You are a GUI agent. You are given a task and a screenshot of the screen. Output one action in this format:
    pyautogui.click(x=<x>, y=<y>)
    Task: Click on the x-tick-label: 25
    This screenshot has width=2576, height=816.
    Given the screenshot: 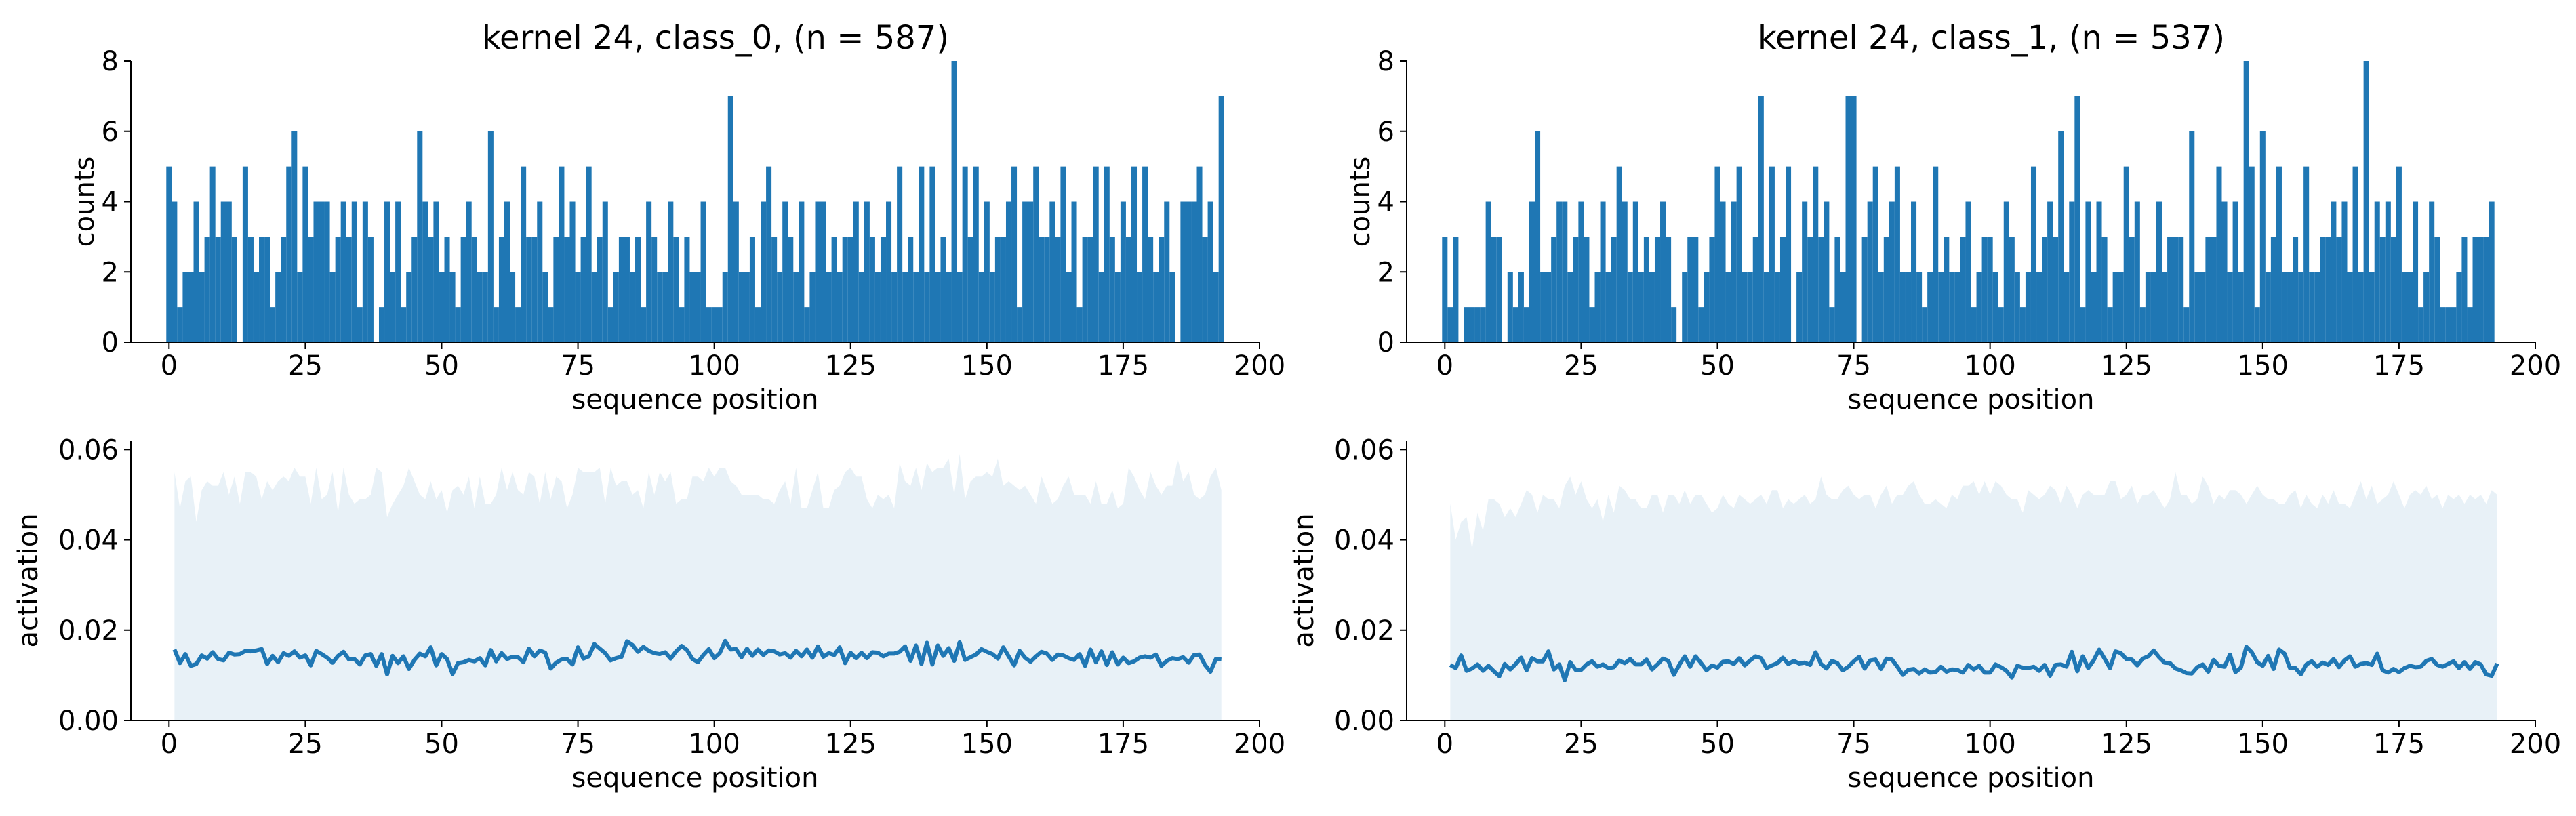 What is the action you would take?
    pyautogui.click(x=305, y=745)
    